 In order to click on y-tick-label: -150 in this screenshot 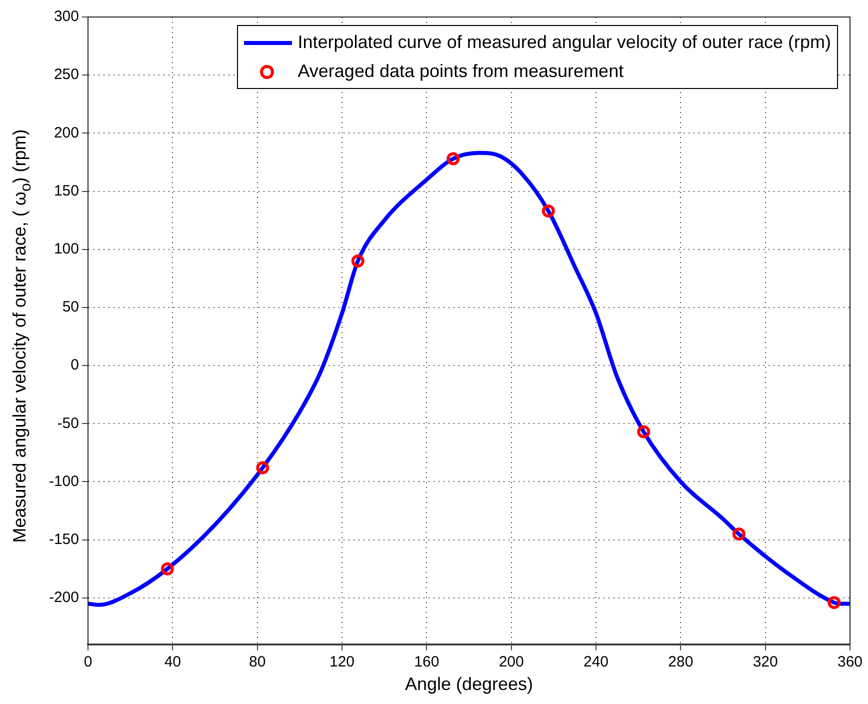, I will do `click(63, 539)`.